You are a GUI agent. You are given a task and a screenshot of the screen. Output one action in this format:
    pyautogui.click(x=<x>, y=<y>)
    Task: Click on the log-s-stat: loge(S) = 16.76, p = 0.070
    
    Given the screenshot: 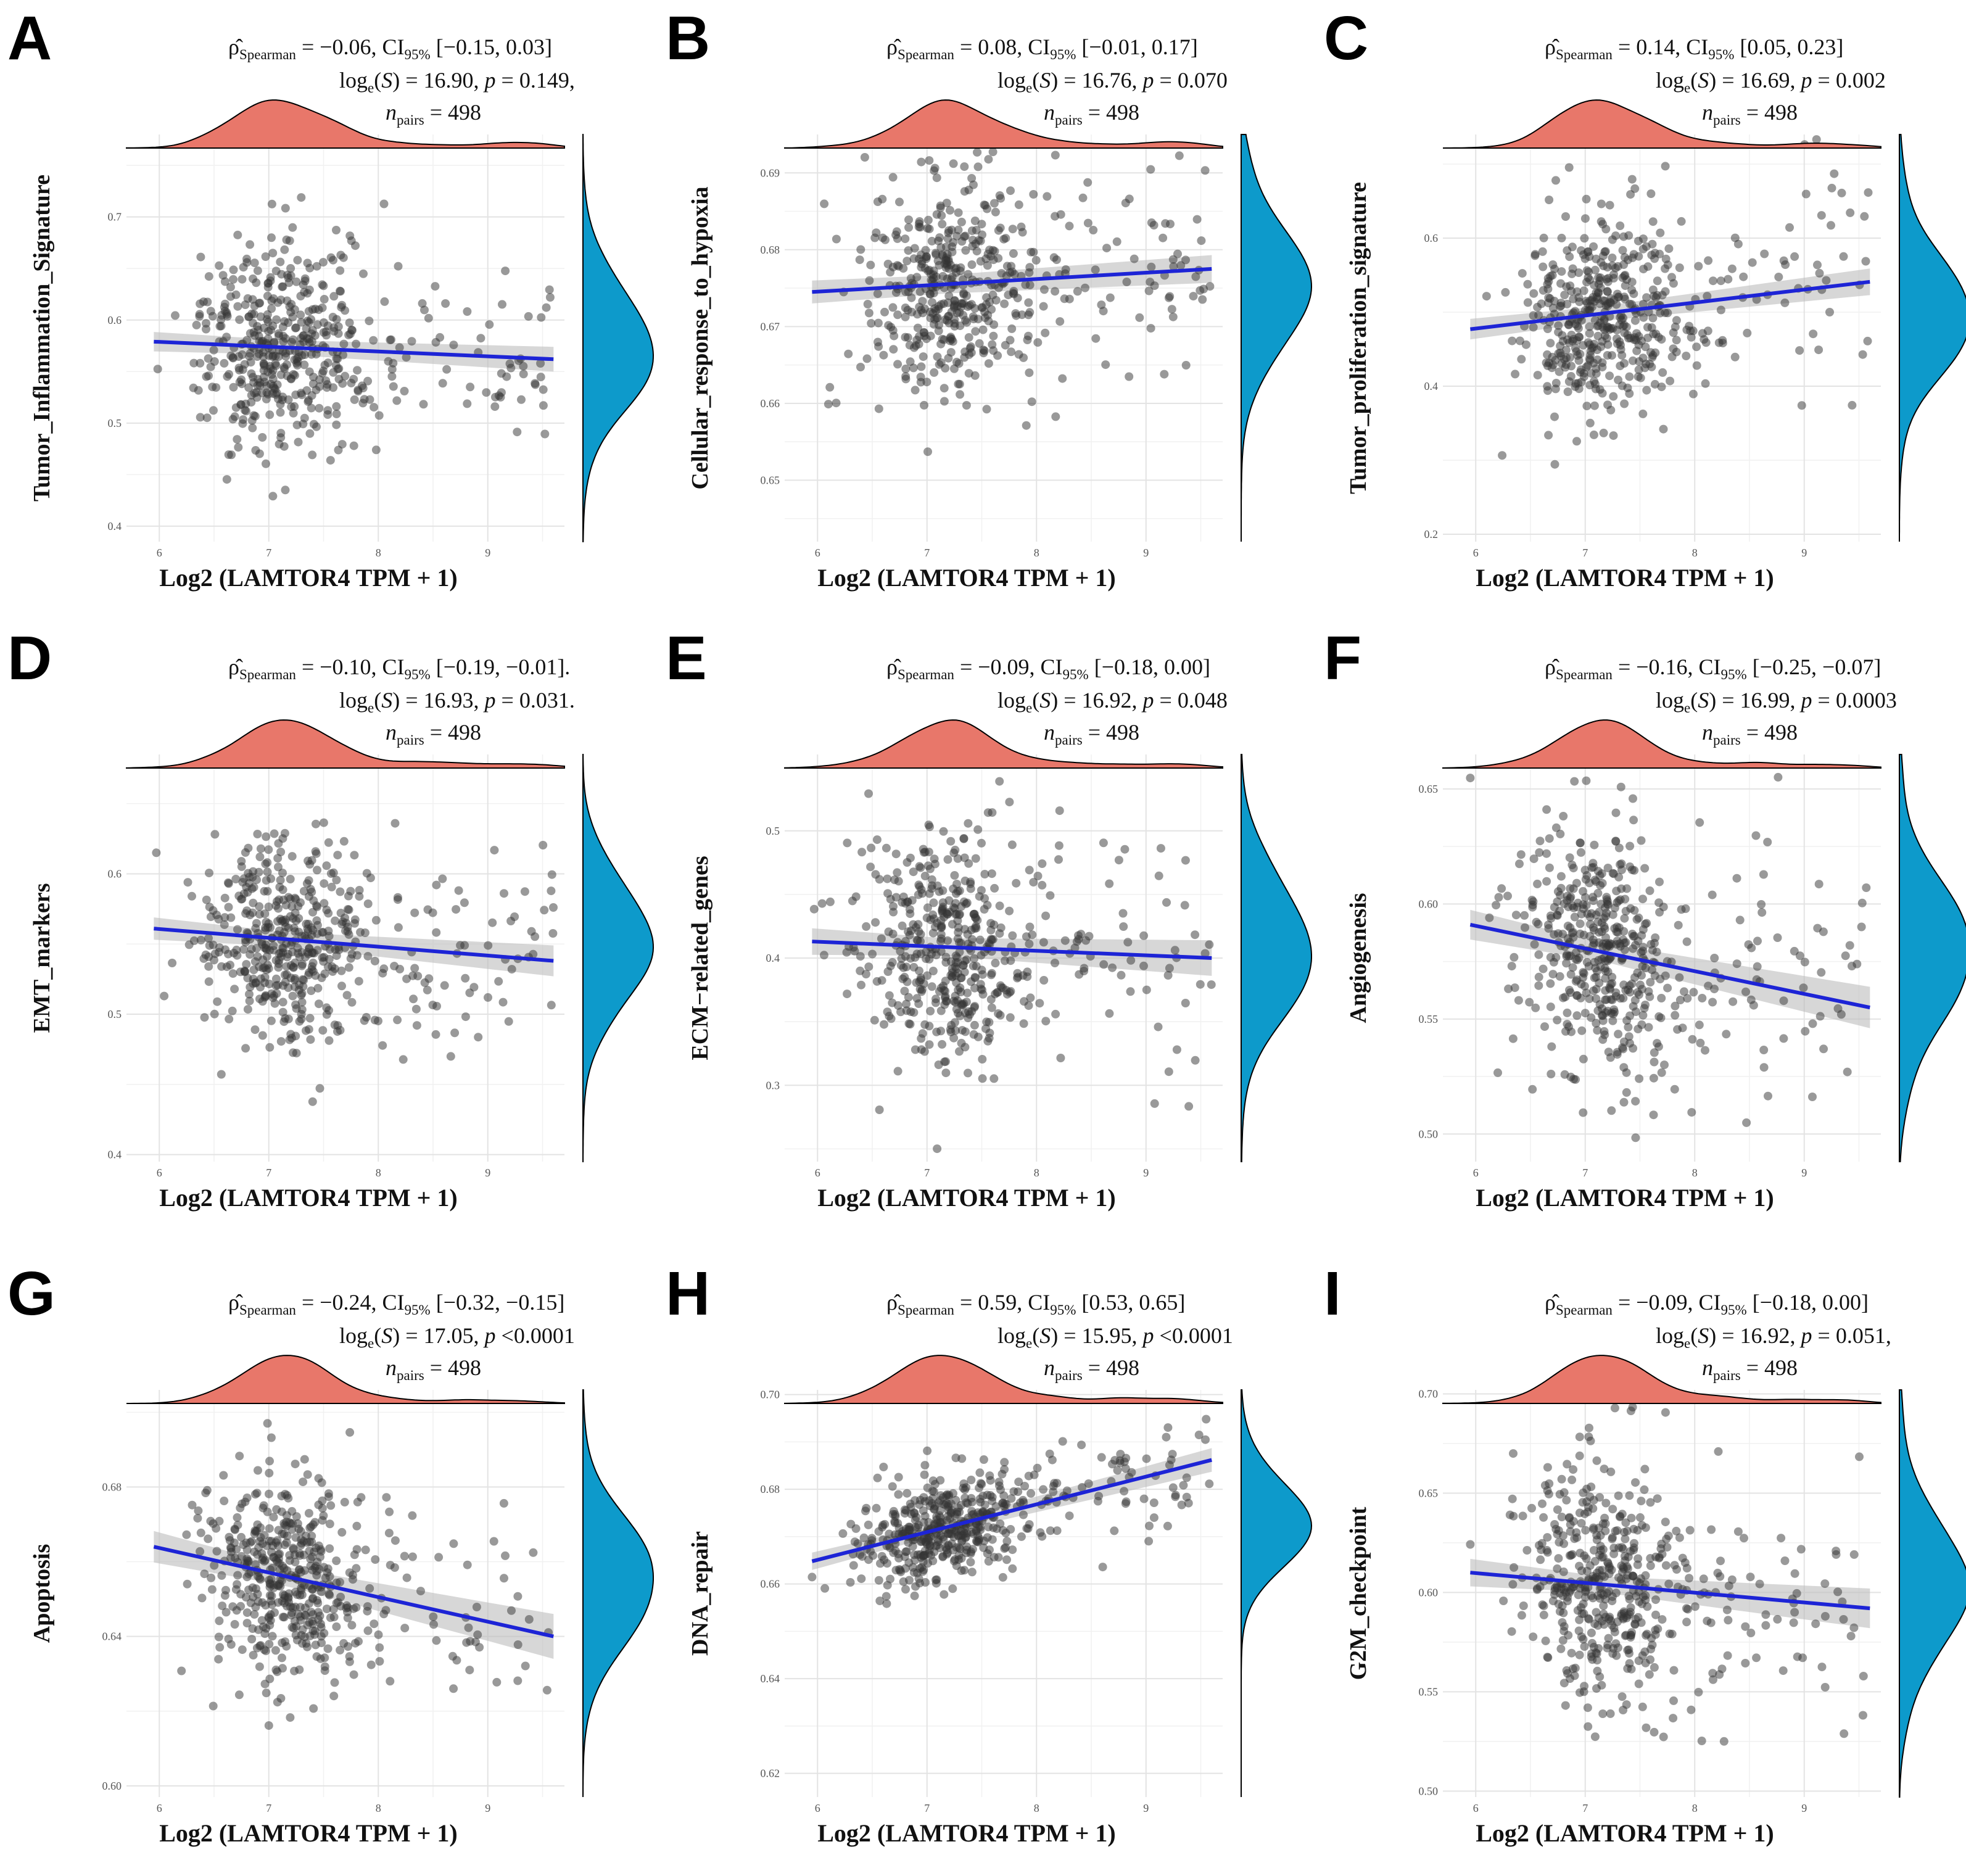 What is the action you would take?
    pyautogui.click(x=1112, y=82)
    